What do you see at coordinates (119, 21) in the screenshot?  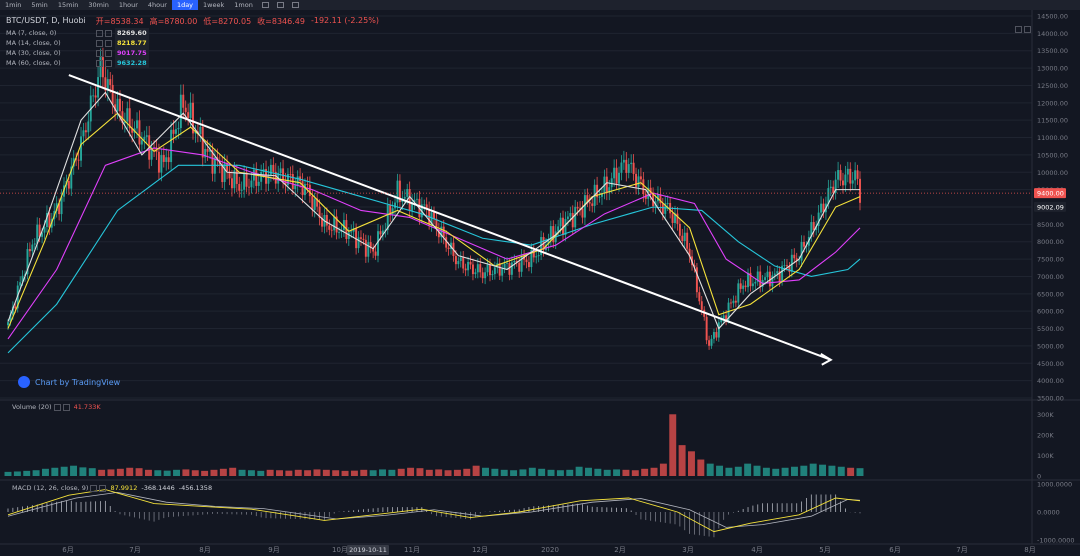 I see `open-value: 开=8538.34` at bounding box center [119, 21].